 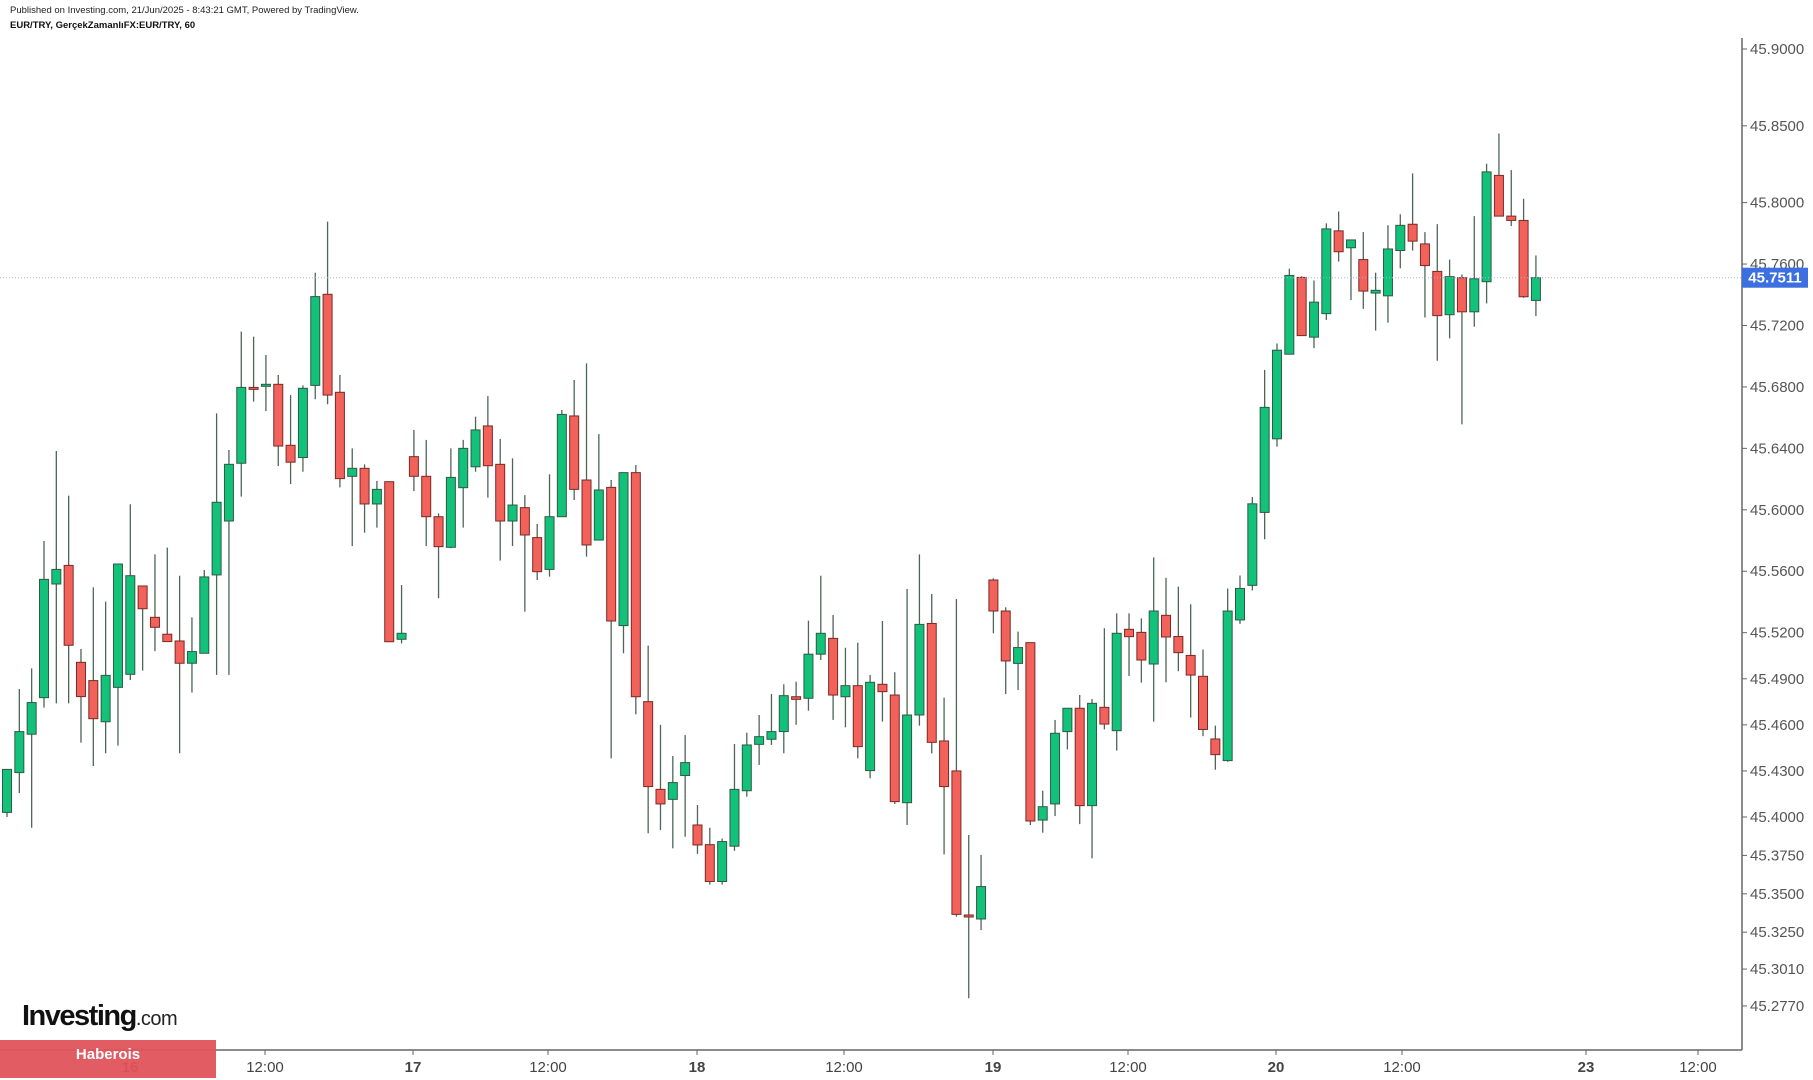 I want to click on y-tick-label: 45.4900, so click(x=1777, y=679).